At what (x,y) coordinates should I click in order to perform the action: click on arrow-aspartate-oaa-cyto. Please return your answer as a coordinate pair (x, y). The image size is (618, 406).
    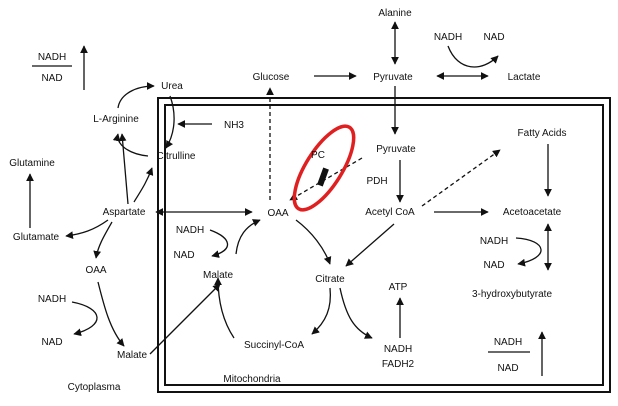
    Looking at the image, I should click on (104, 240).